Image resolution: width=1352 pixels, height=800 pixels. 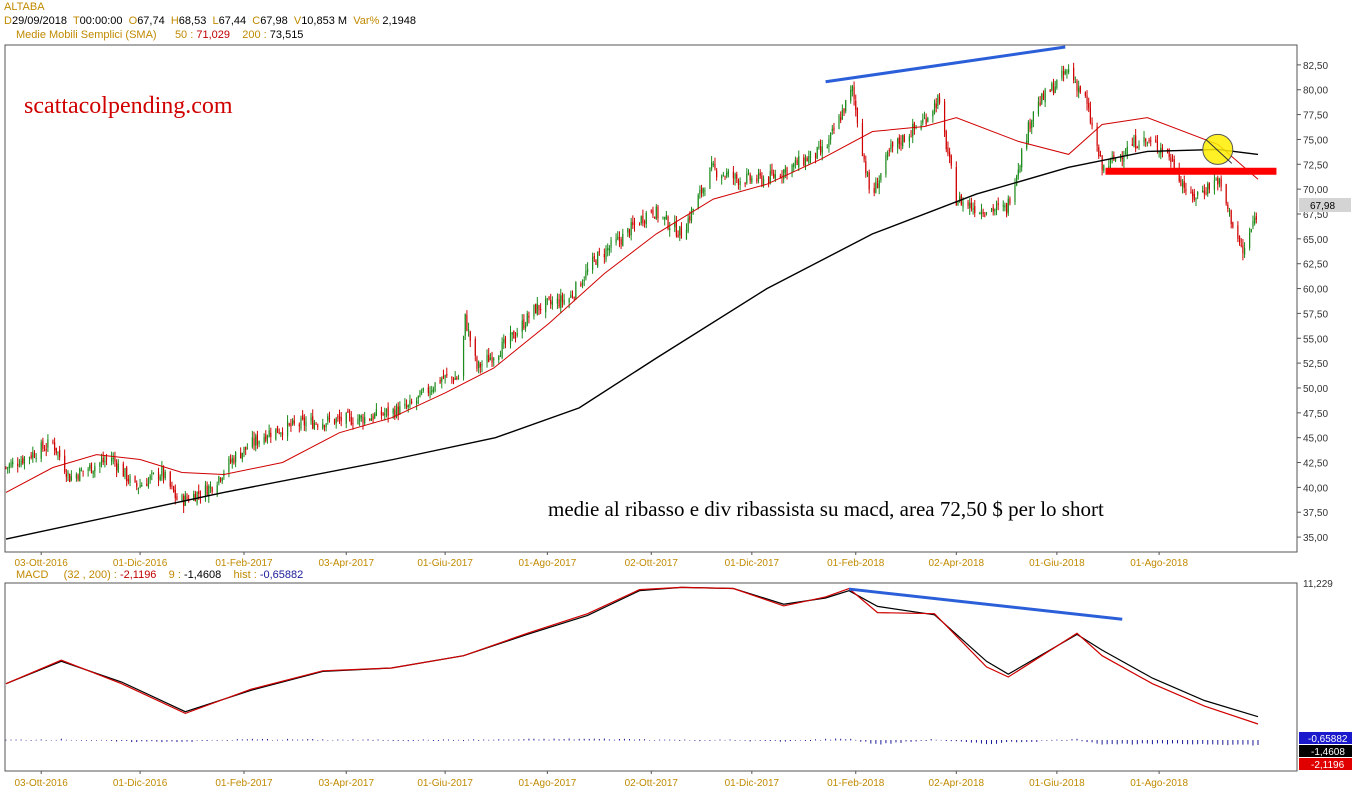 I want to click on x-tick-label: 02-Ott-2017, so click(x=652, y=783).